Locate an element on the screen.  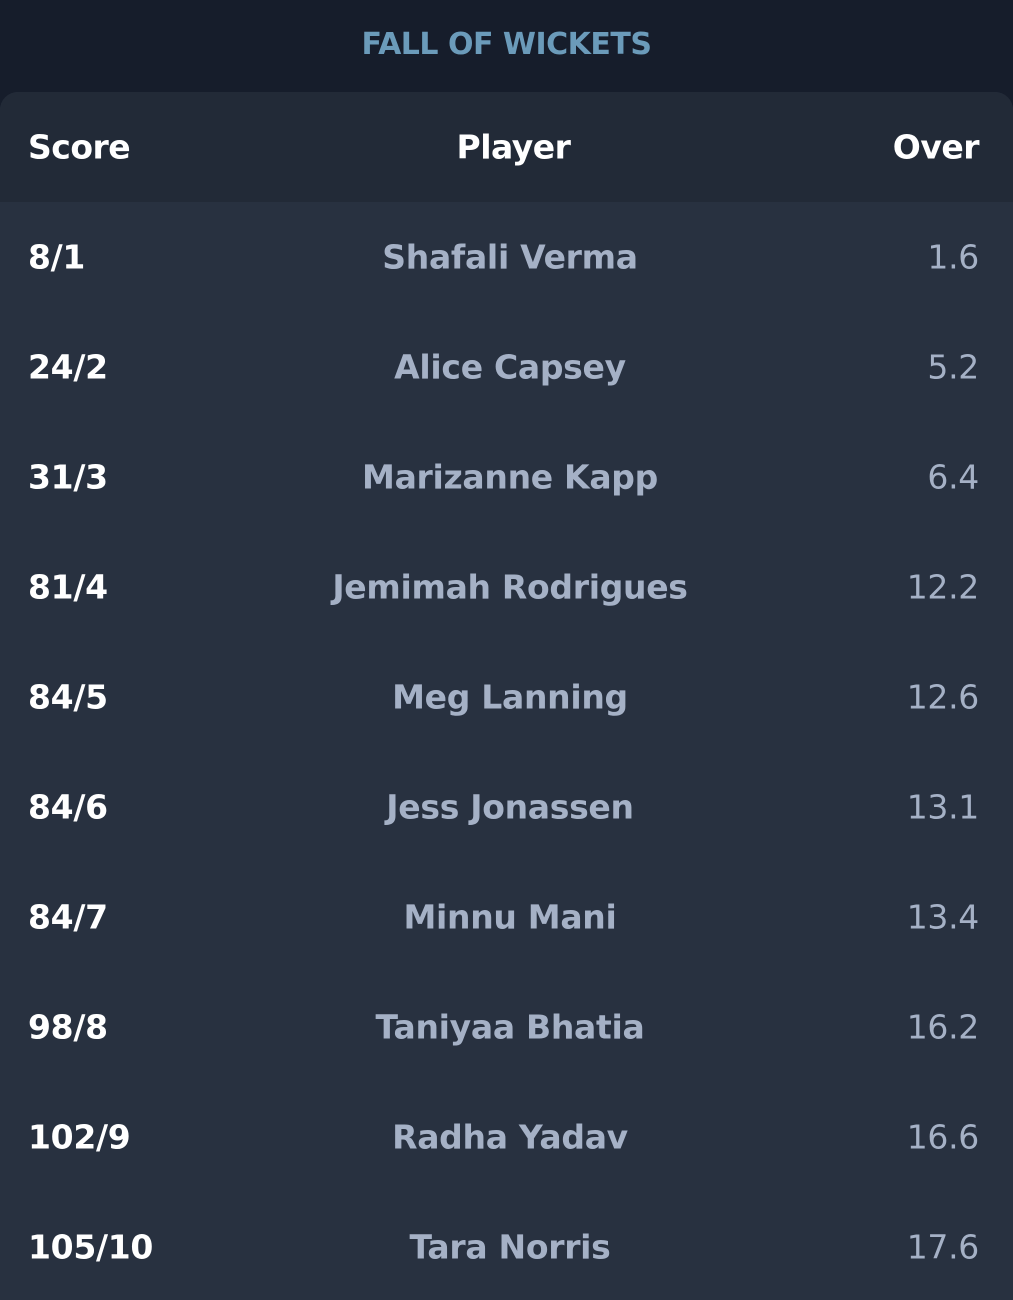
player-cell: Marizanne Kapp is located at coordinates (510, 477).